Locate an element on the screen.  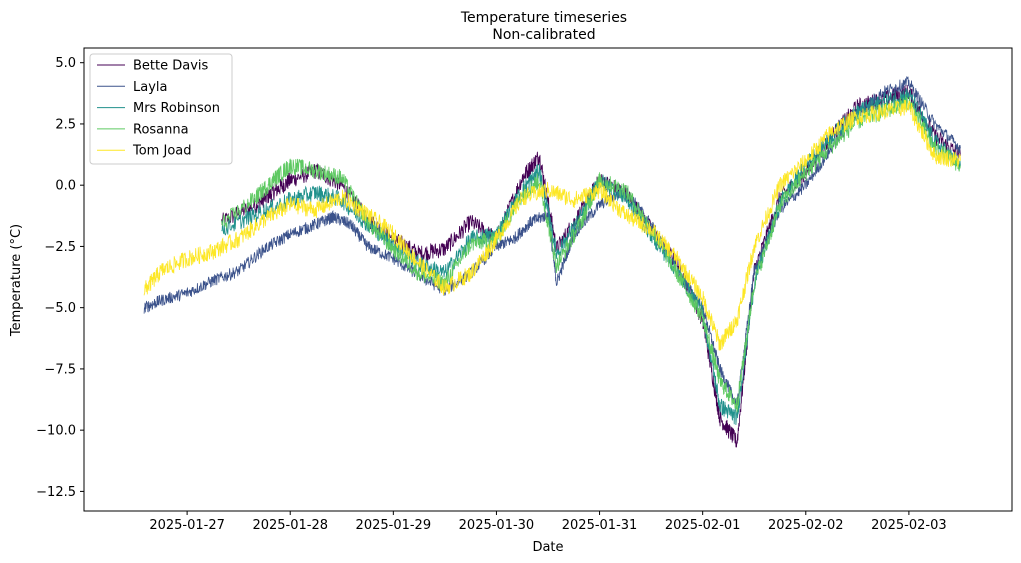
legend-entry-label: Rosanna is located at coordinates (161, 129).